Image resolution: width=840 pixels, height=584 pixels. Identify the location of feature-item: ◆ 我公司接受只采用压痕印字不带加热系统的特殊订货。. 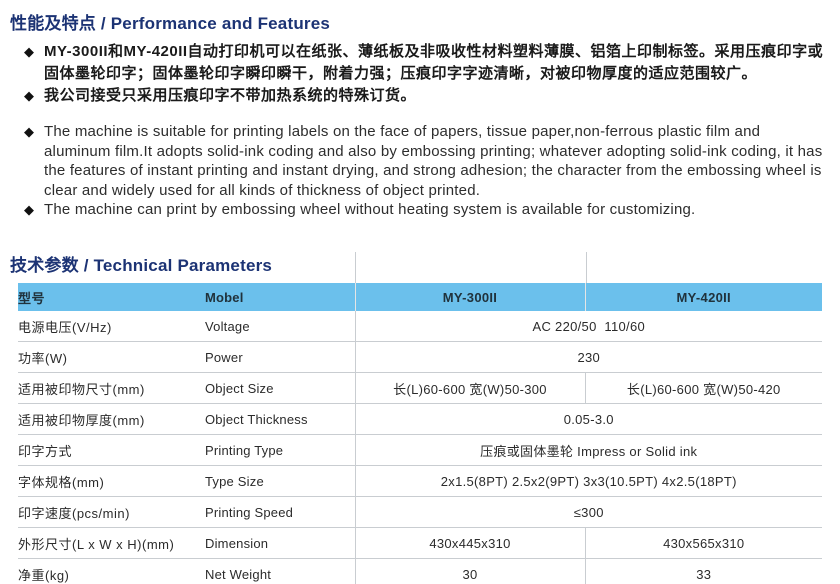
(425, 96).